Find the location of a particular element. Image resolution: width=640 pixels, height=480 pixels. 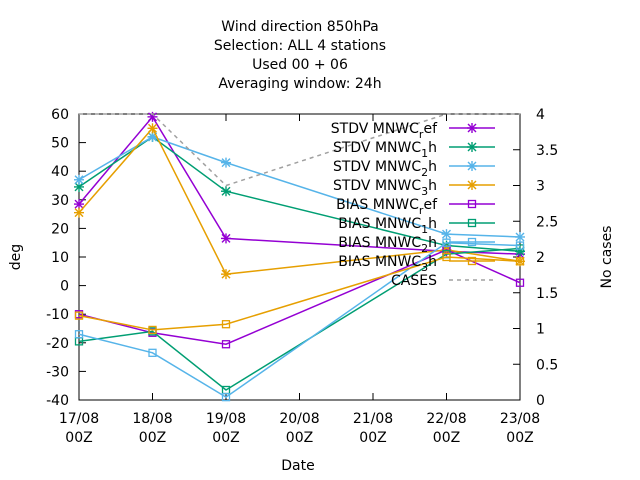

y-tick-label: 40 is located at coordinates (60, 172).